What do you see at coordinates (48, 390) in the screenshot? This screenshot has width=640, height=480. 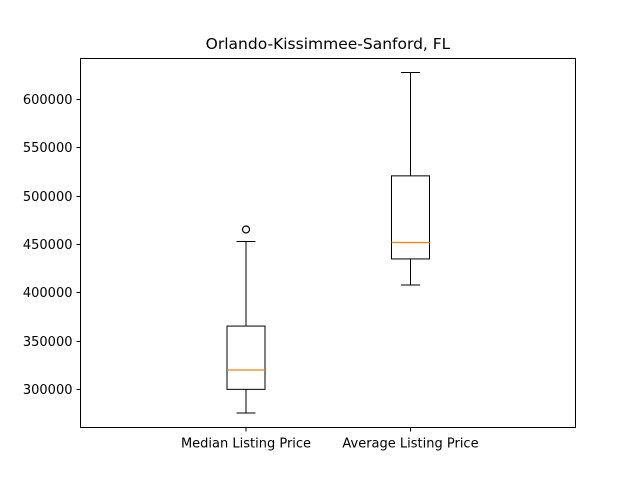 I see `y-tick-label: 300000` at bounding box center [48, 390].